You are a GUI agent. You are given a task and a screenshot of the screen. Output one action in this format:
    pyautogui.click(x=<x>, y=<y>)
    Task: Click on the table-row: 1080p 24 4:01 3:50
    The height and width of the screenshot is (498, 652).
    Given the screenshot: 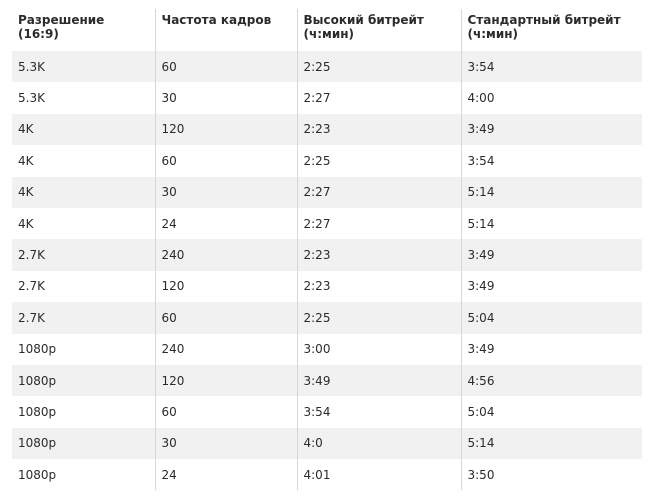 What is the action you would take?
    pyautogui.click(x=327, y=475)
    